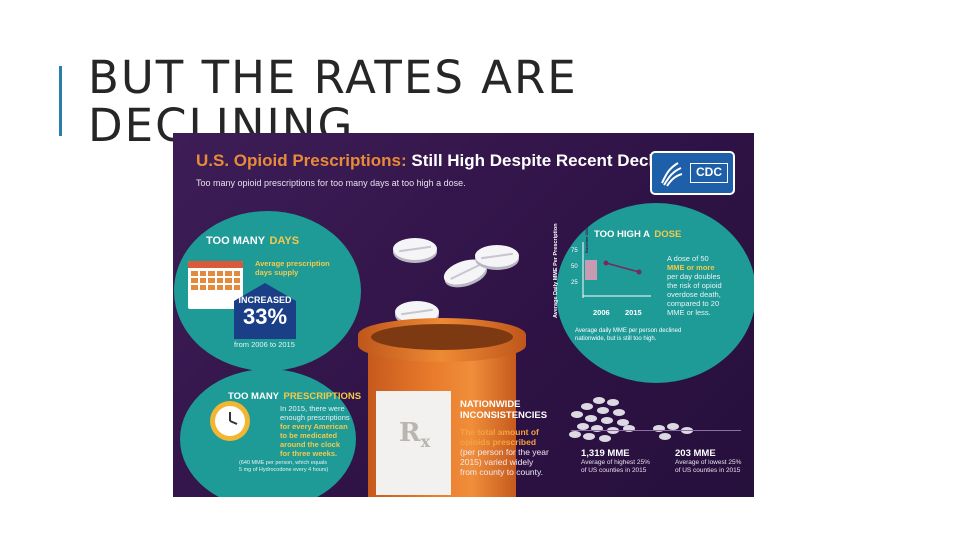 This screenshot has height=540, width=960. I want to click on cdc-logo-text: CDC, so click(709, 173).